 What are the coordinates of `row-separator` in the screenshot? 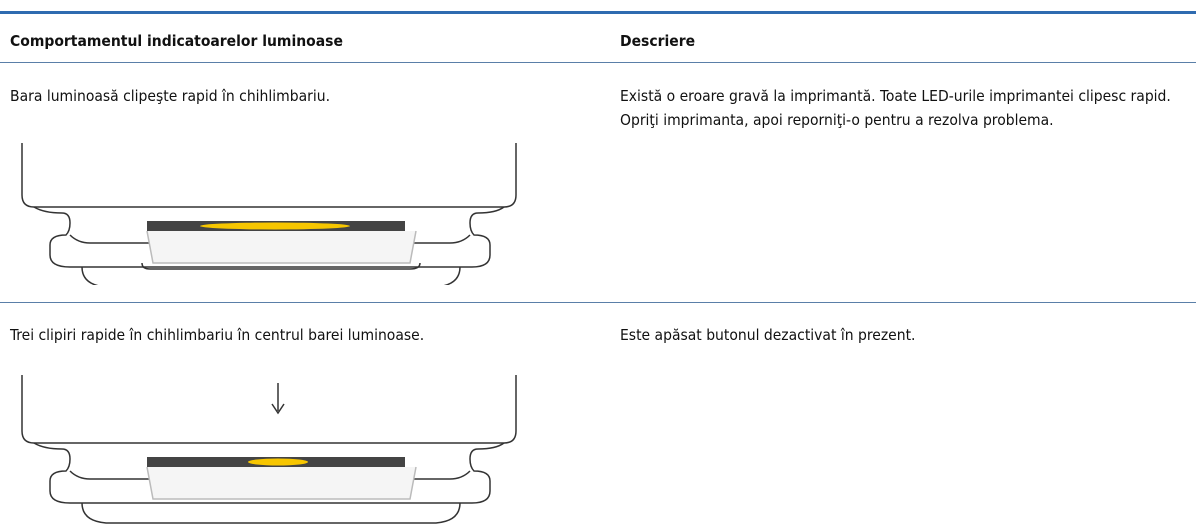 It's located at (598, 302).